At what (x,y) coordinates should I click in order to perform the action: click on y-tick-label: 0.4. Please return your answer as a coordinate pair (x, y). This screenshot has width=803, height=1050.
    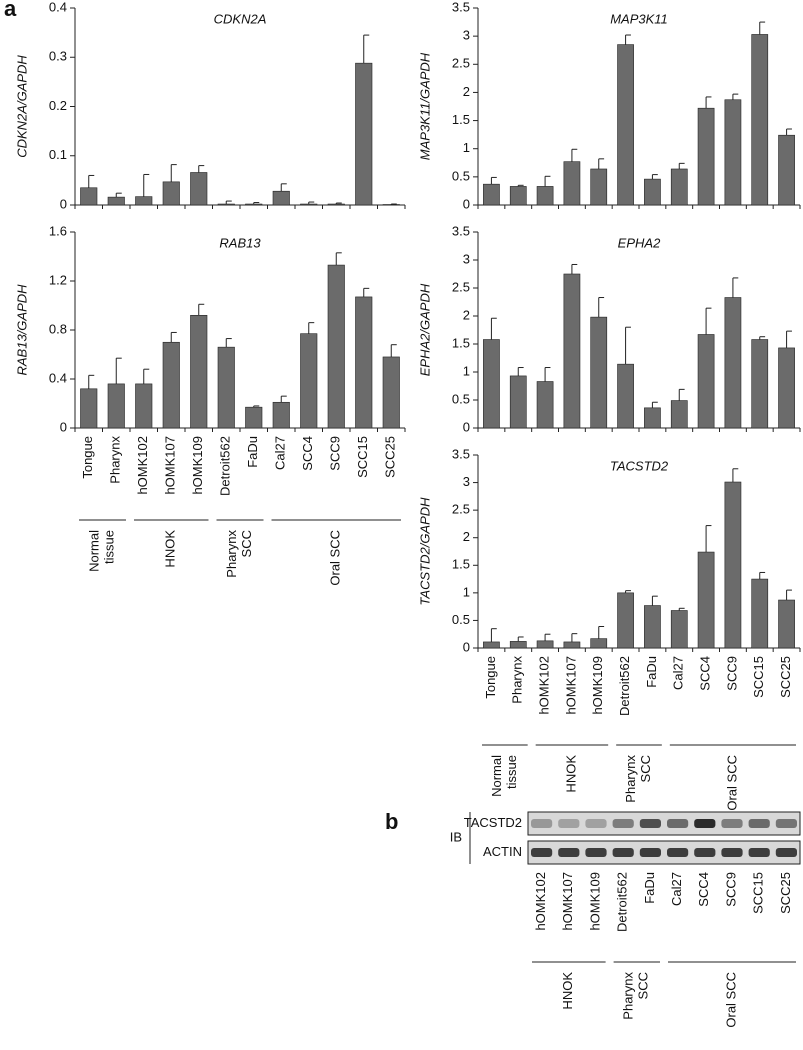
    Looking at the image, I should click on (58, 7).